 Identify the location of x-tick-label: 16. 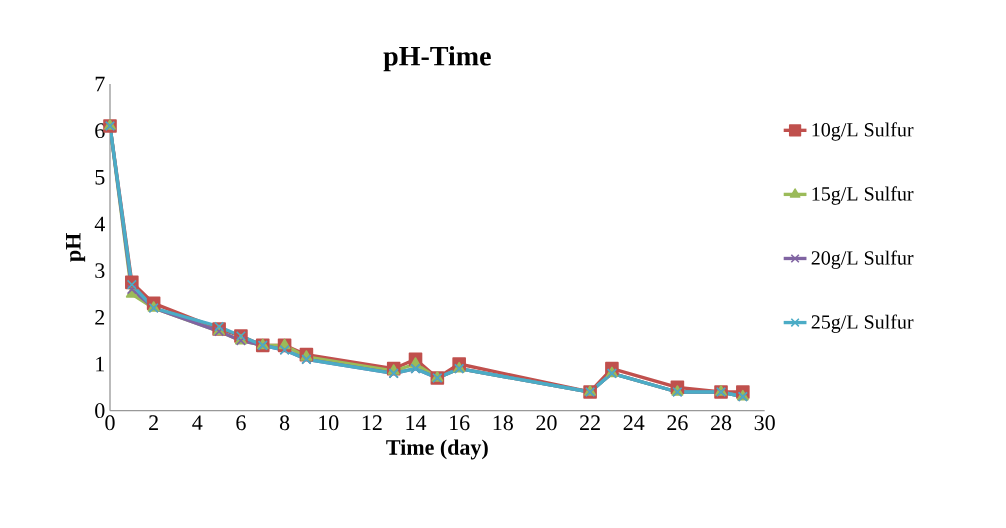
(460, 423).